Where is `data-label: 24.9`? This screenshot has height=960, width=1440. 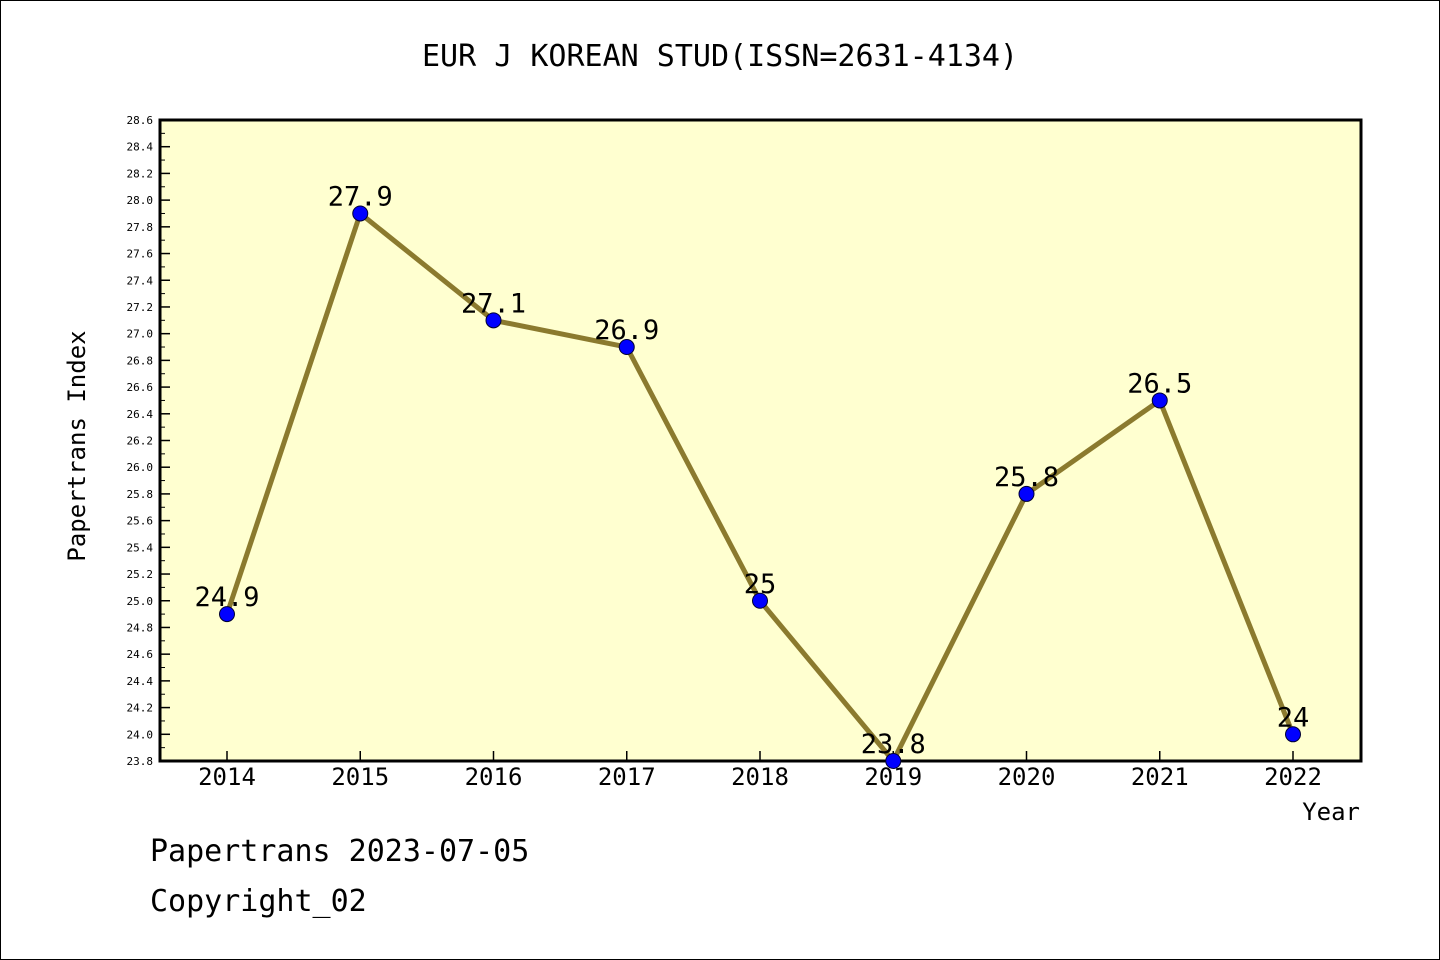 data-label: 24.9 is located at coordinates (226, 597).